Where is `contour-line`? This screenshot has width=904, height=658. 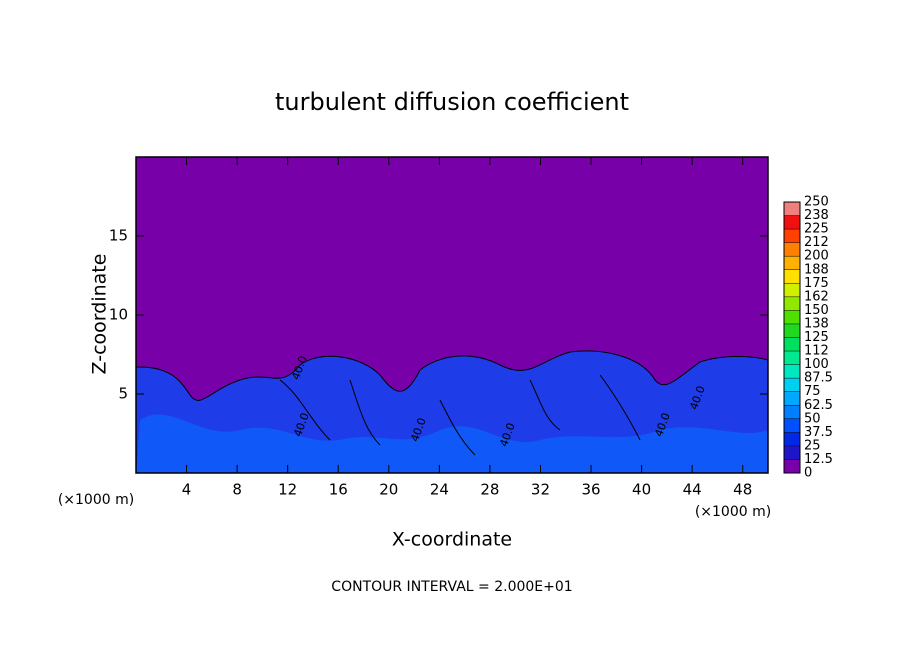 contour-line is located at coordinates (460, 415).